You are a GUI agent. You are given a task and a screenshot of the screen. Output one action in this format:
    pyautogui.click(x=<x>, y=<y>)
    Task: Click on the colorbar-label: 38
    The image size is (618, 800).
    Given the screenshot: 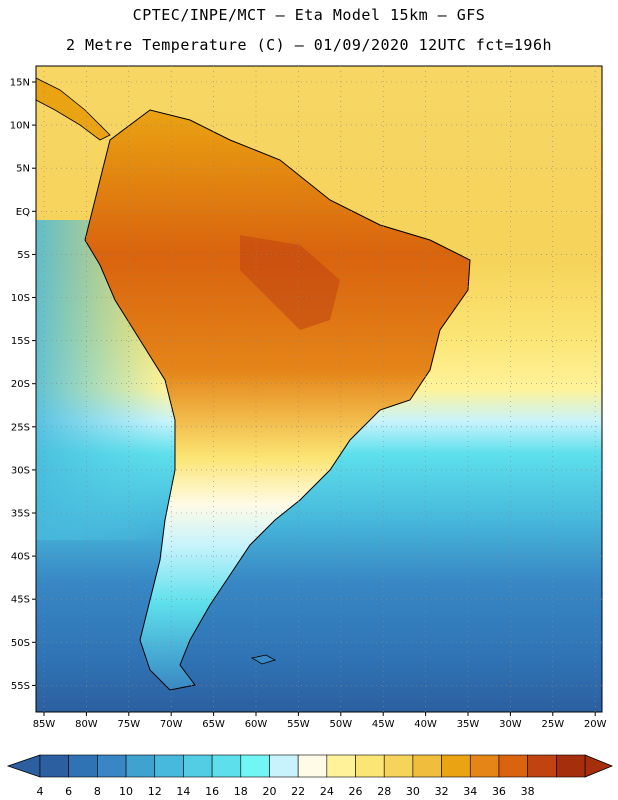 What is the action you would take?
    pyautogui.click(x=528, y=791)
    